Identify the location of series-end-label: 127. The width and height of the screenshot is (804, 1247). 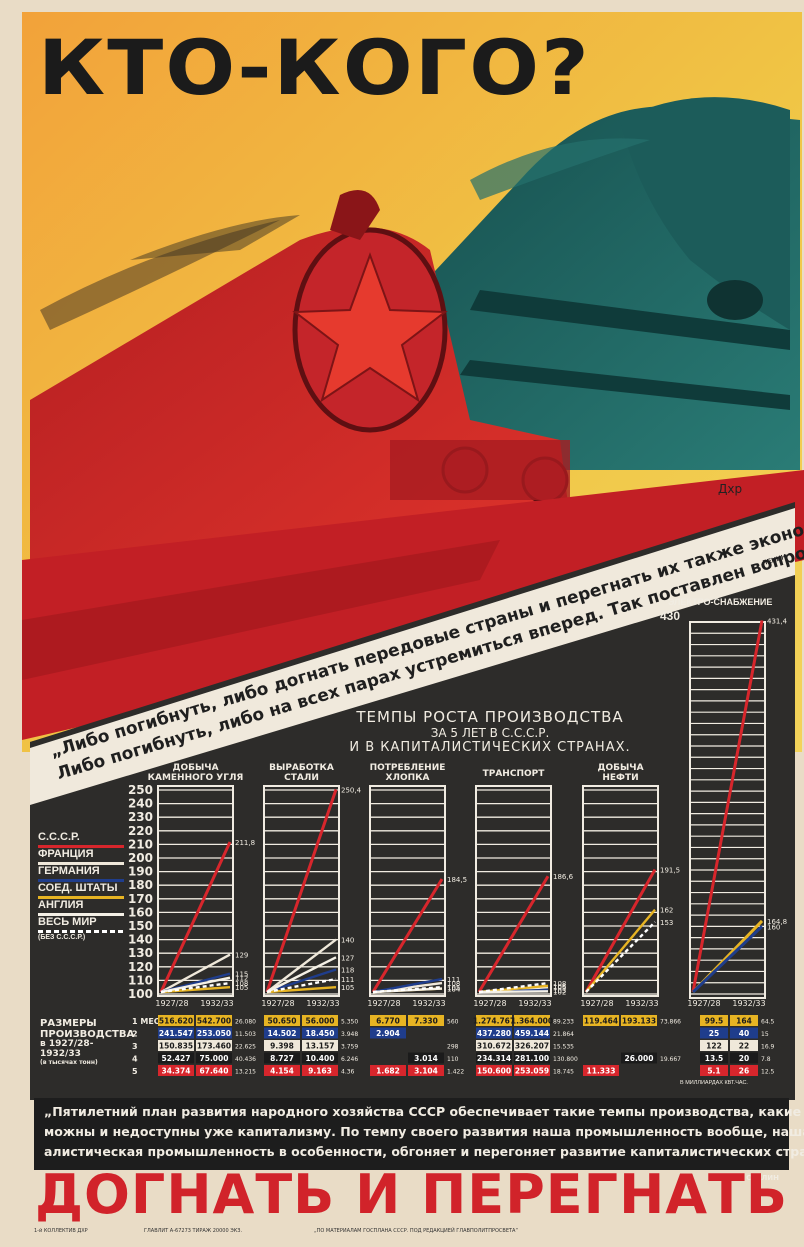
(347, 958).